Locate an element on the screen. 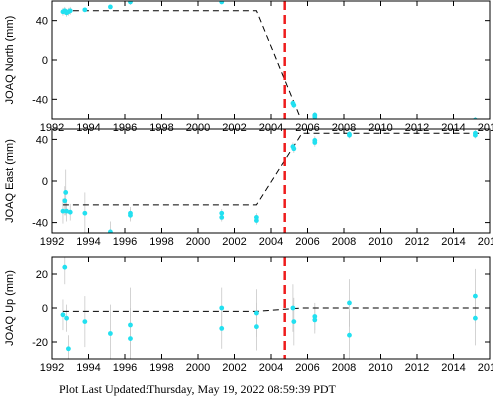 Image resolution: width=493 pixels, height=400 pixels. xtick-label-east-2014: 2014 is located at coordinates (453, 242).